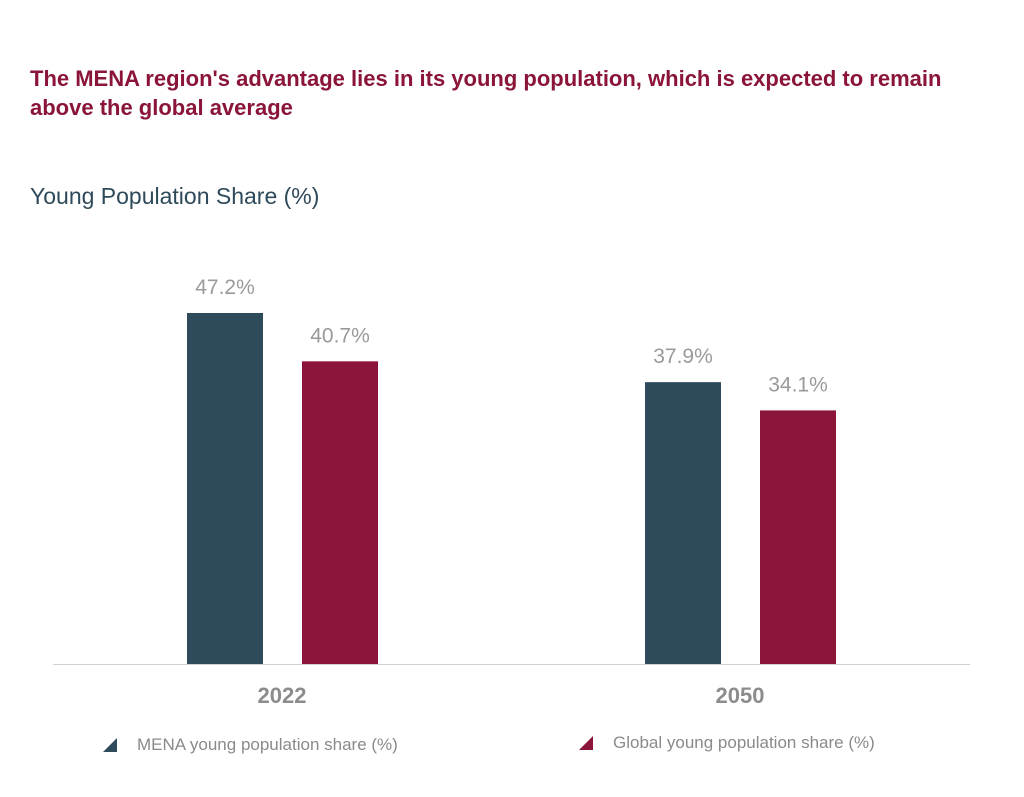 This screenshot has width=1024, height=797. I want to click on legend-label-mena: MENA young population share (%), so click(267, 744).